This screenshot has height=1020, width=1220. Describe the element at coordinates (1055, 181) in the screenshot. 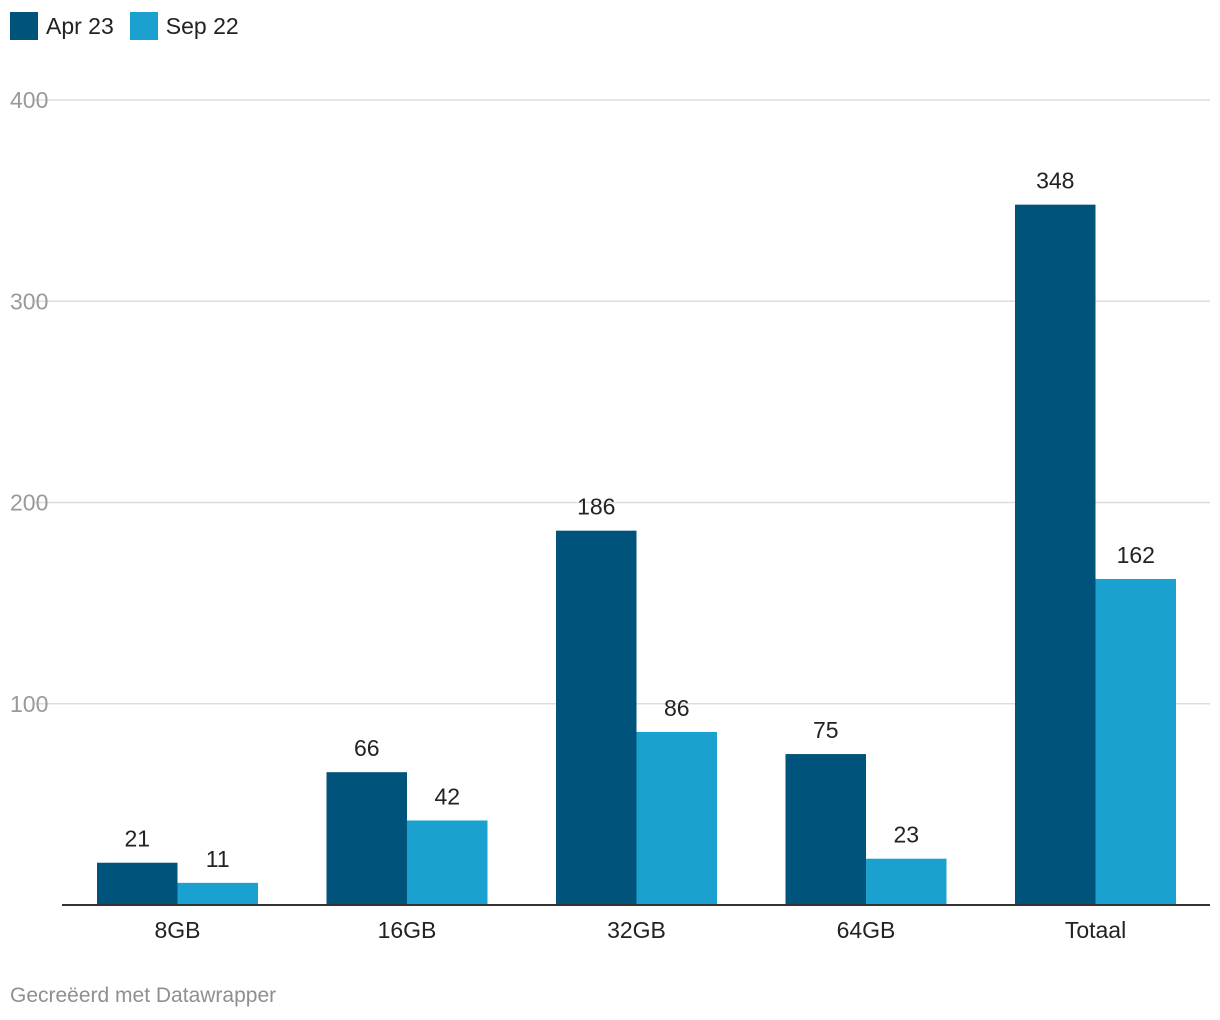

I see `data-label: 348` at that location.